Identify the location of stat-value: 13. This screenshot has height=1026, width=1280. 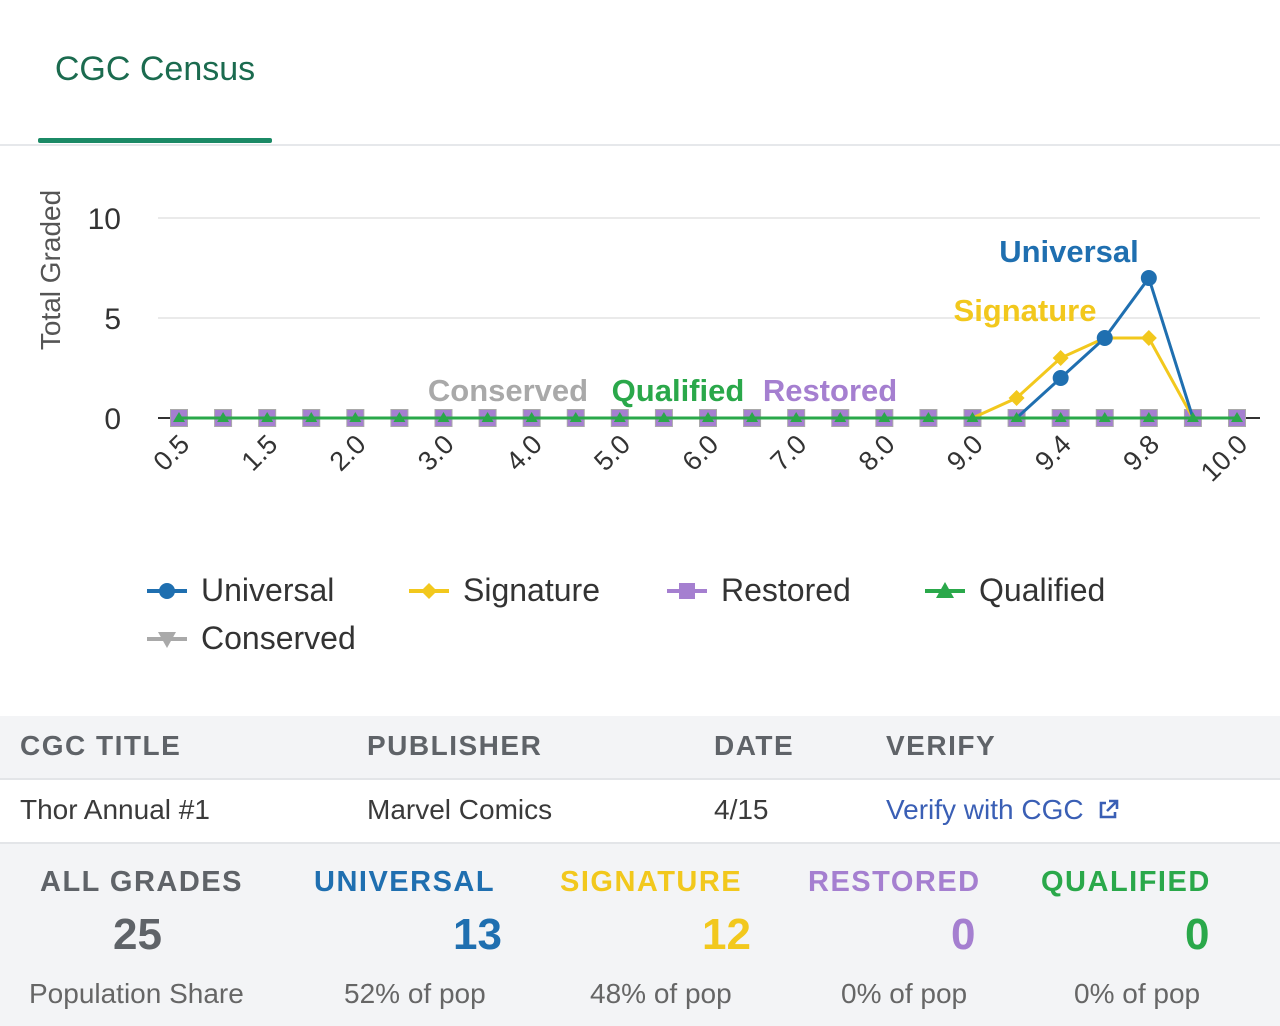
(477, 934).